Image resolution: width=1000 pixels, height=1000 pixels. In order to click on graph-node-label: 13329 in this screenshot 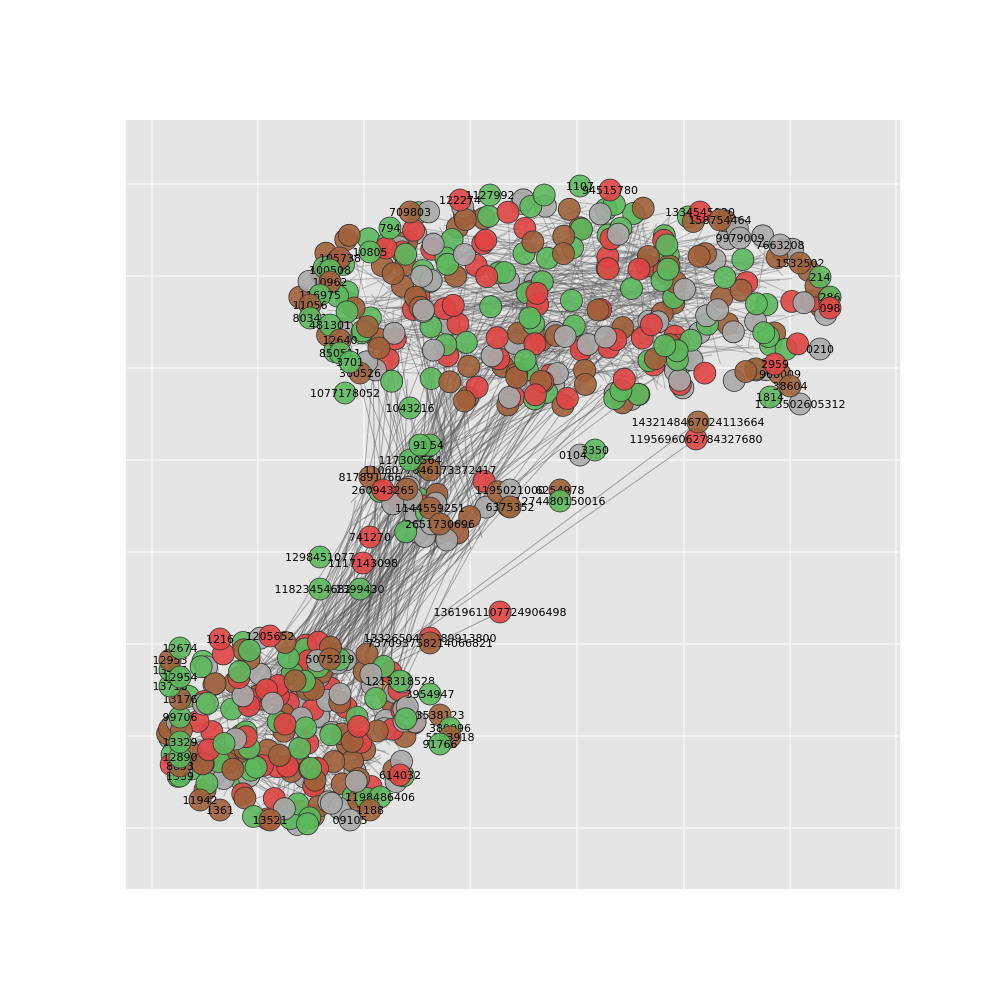, I will do `click(180, 742)`.